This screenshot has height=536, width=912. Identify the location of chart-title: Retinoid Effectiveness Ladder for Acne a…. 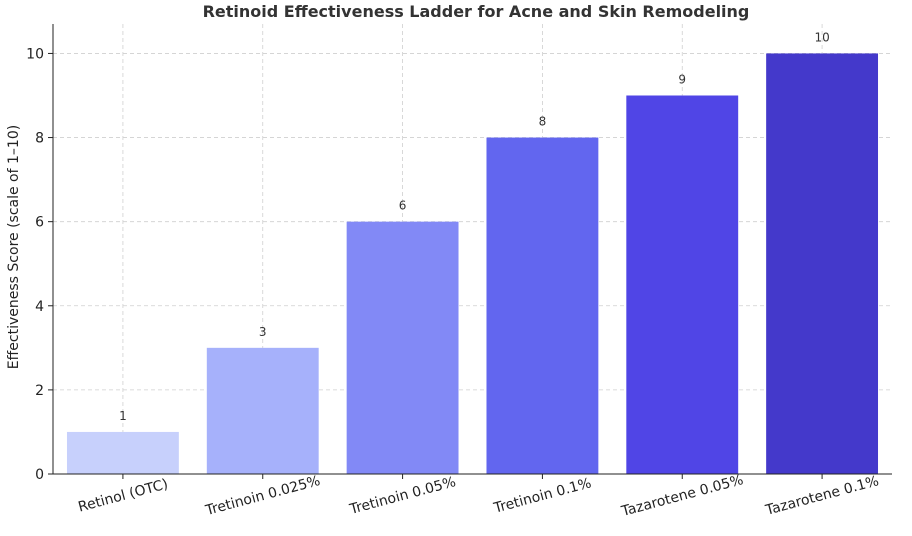
(476, 11).